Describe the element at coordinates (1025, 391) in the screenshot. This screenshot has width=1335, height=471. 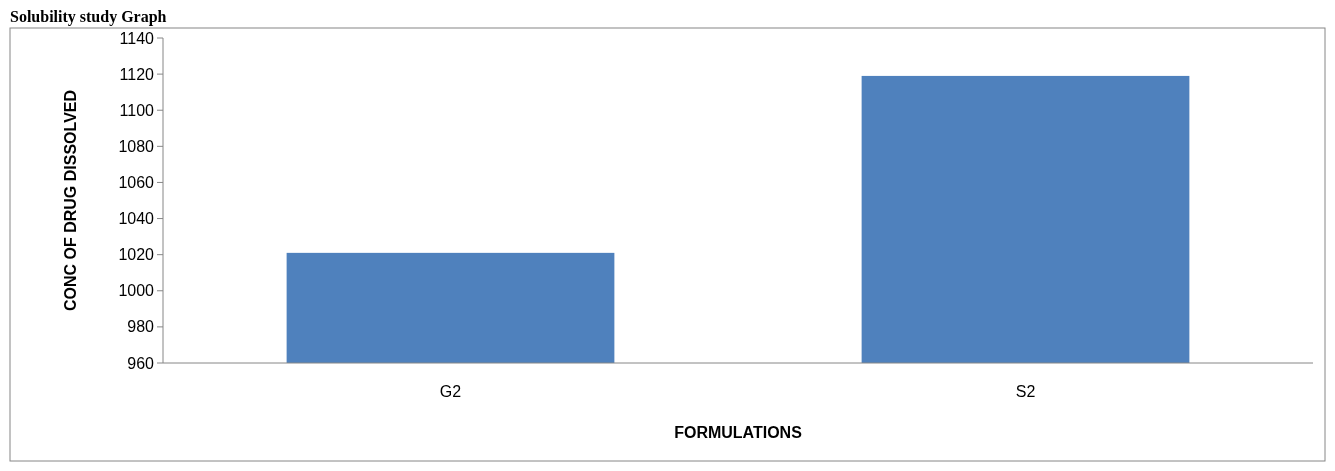
I see `x-tick-label: S2` at that location.